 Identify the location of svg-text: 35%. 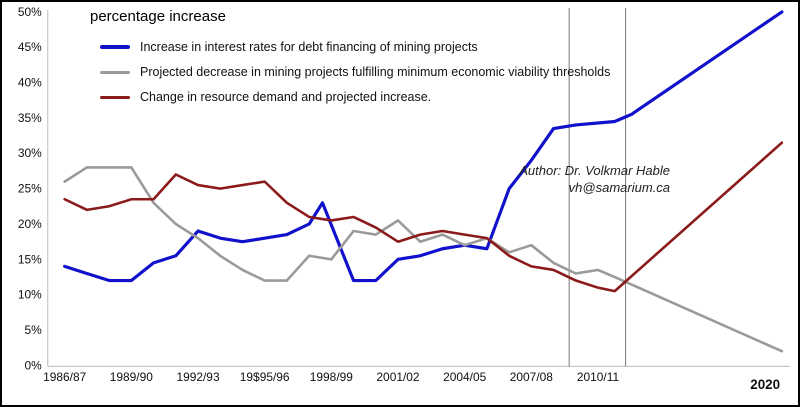
(30, 118).